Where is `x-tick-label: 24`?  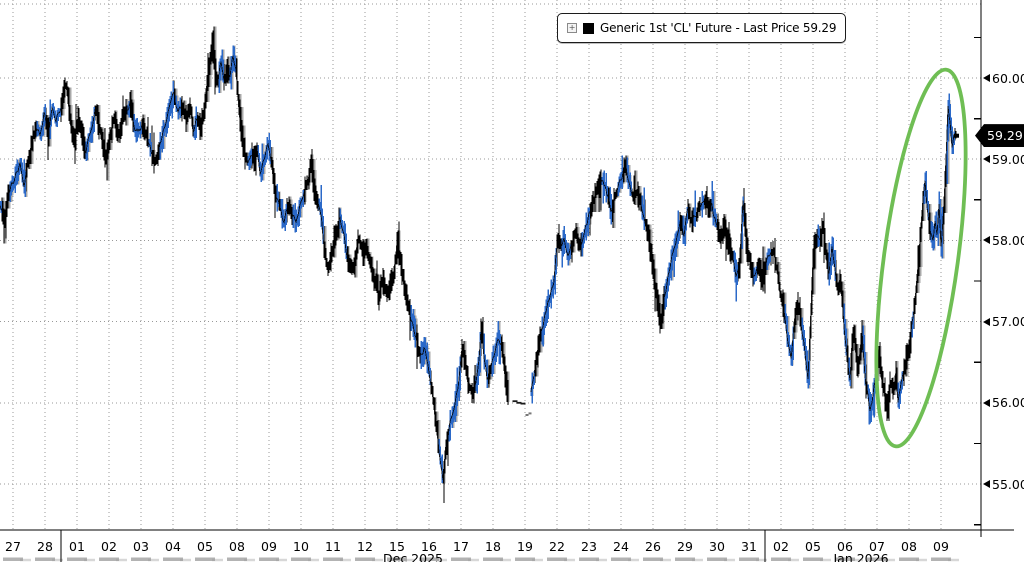 x-tick-label: 24 is located at coordinates (621, 546).